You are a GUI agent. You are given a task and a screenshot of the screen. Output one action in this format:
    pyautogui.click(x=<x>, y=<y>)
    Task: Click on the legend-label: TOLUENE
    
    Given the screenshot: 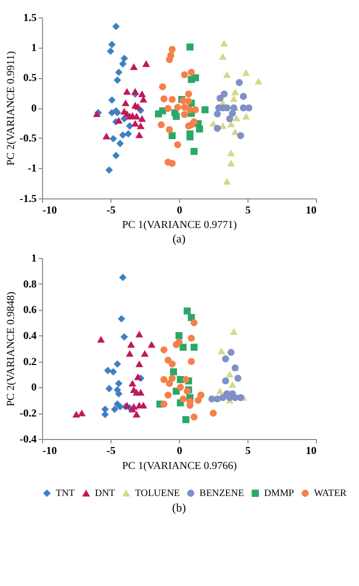 What is the action you would take?
    pyautogui.click(x=157, y=494)
    